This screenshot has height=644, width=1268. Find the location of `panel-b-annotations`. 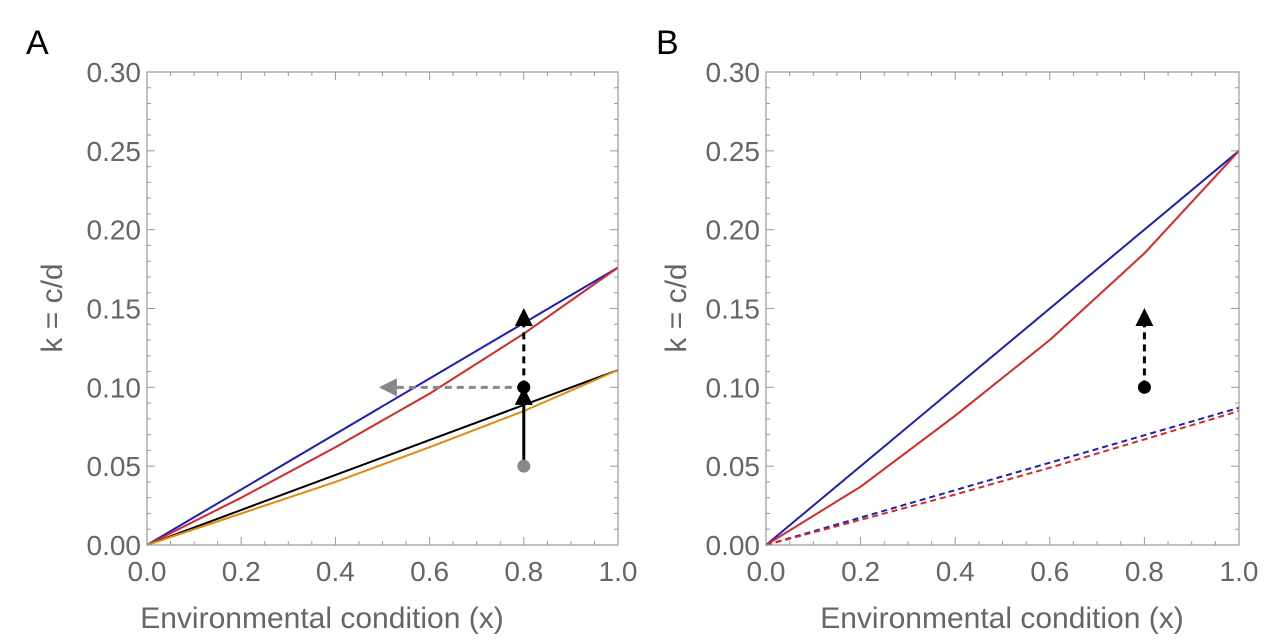

panel-b-annotations is located at coordinates (1144, 351).